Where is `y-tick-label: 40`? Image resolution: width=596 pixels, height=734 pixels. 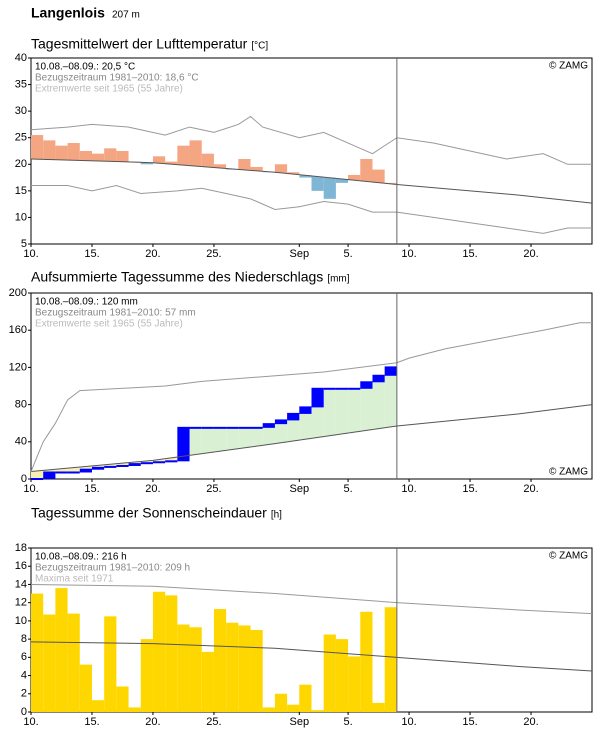 y-tick-label: 40 is located at coordinates (21, 58).